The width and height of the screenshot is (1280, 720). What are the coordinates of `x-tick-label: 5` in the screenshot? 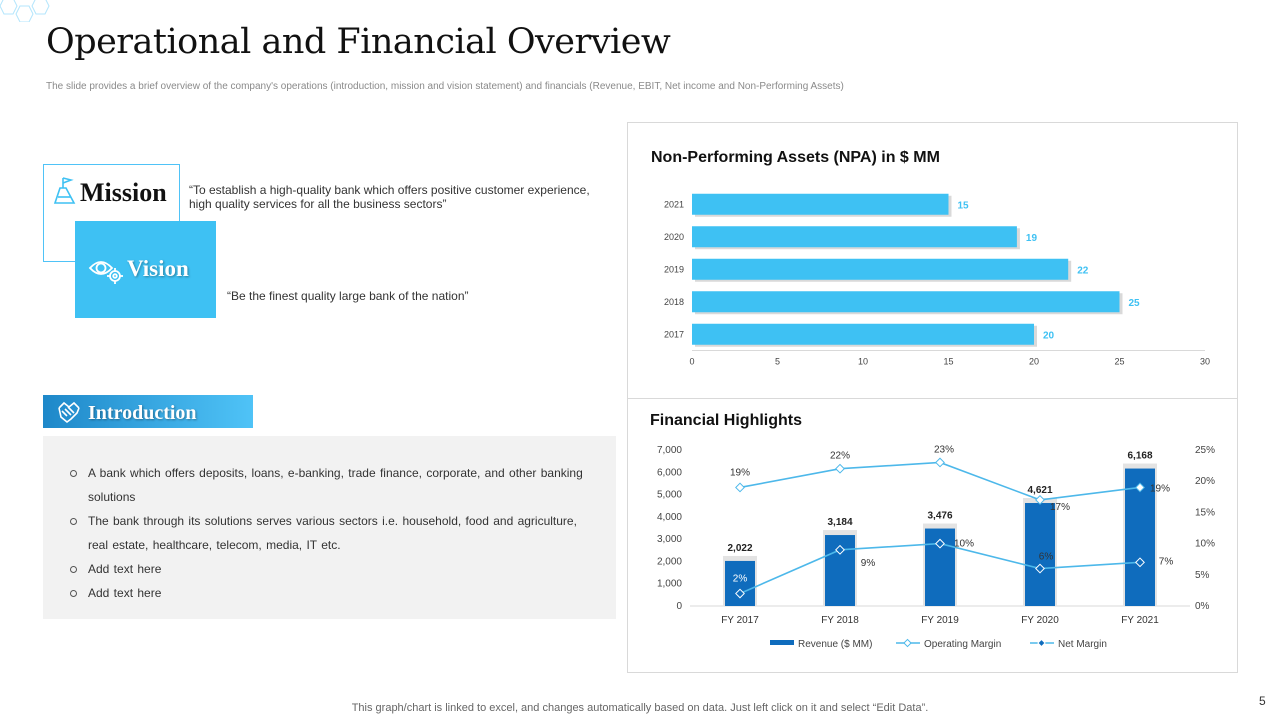 It's located at (777, 362).